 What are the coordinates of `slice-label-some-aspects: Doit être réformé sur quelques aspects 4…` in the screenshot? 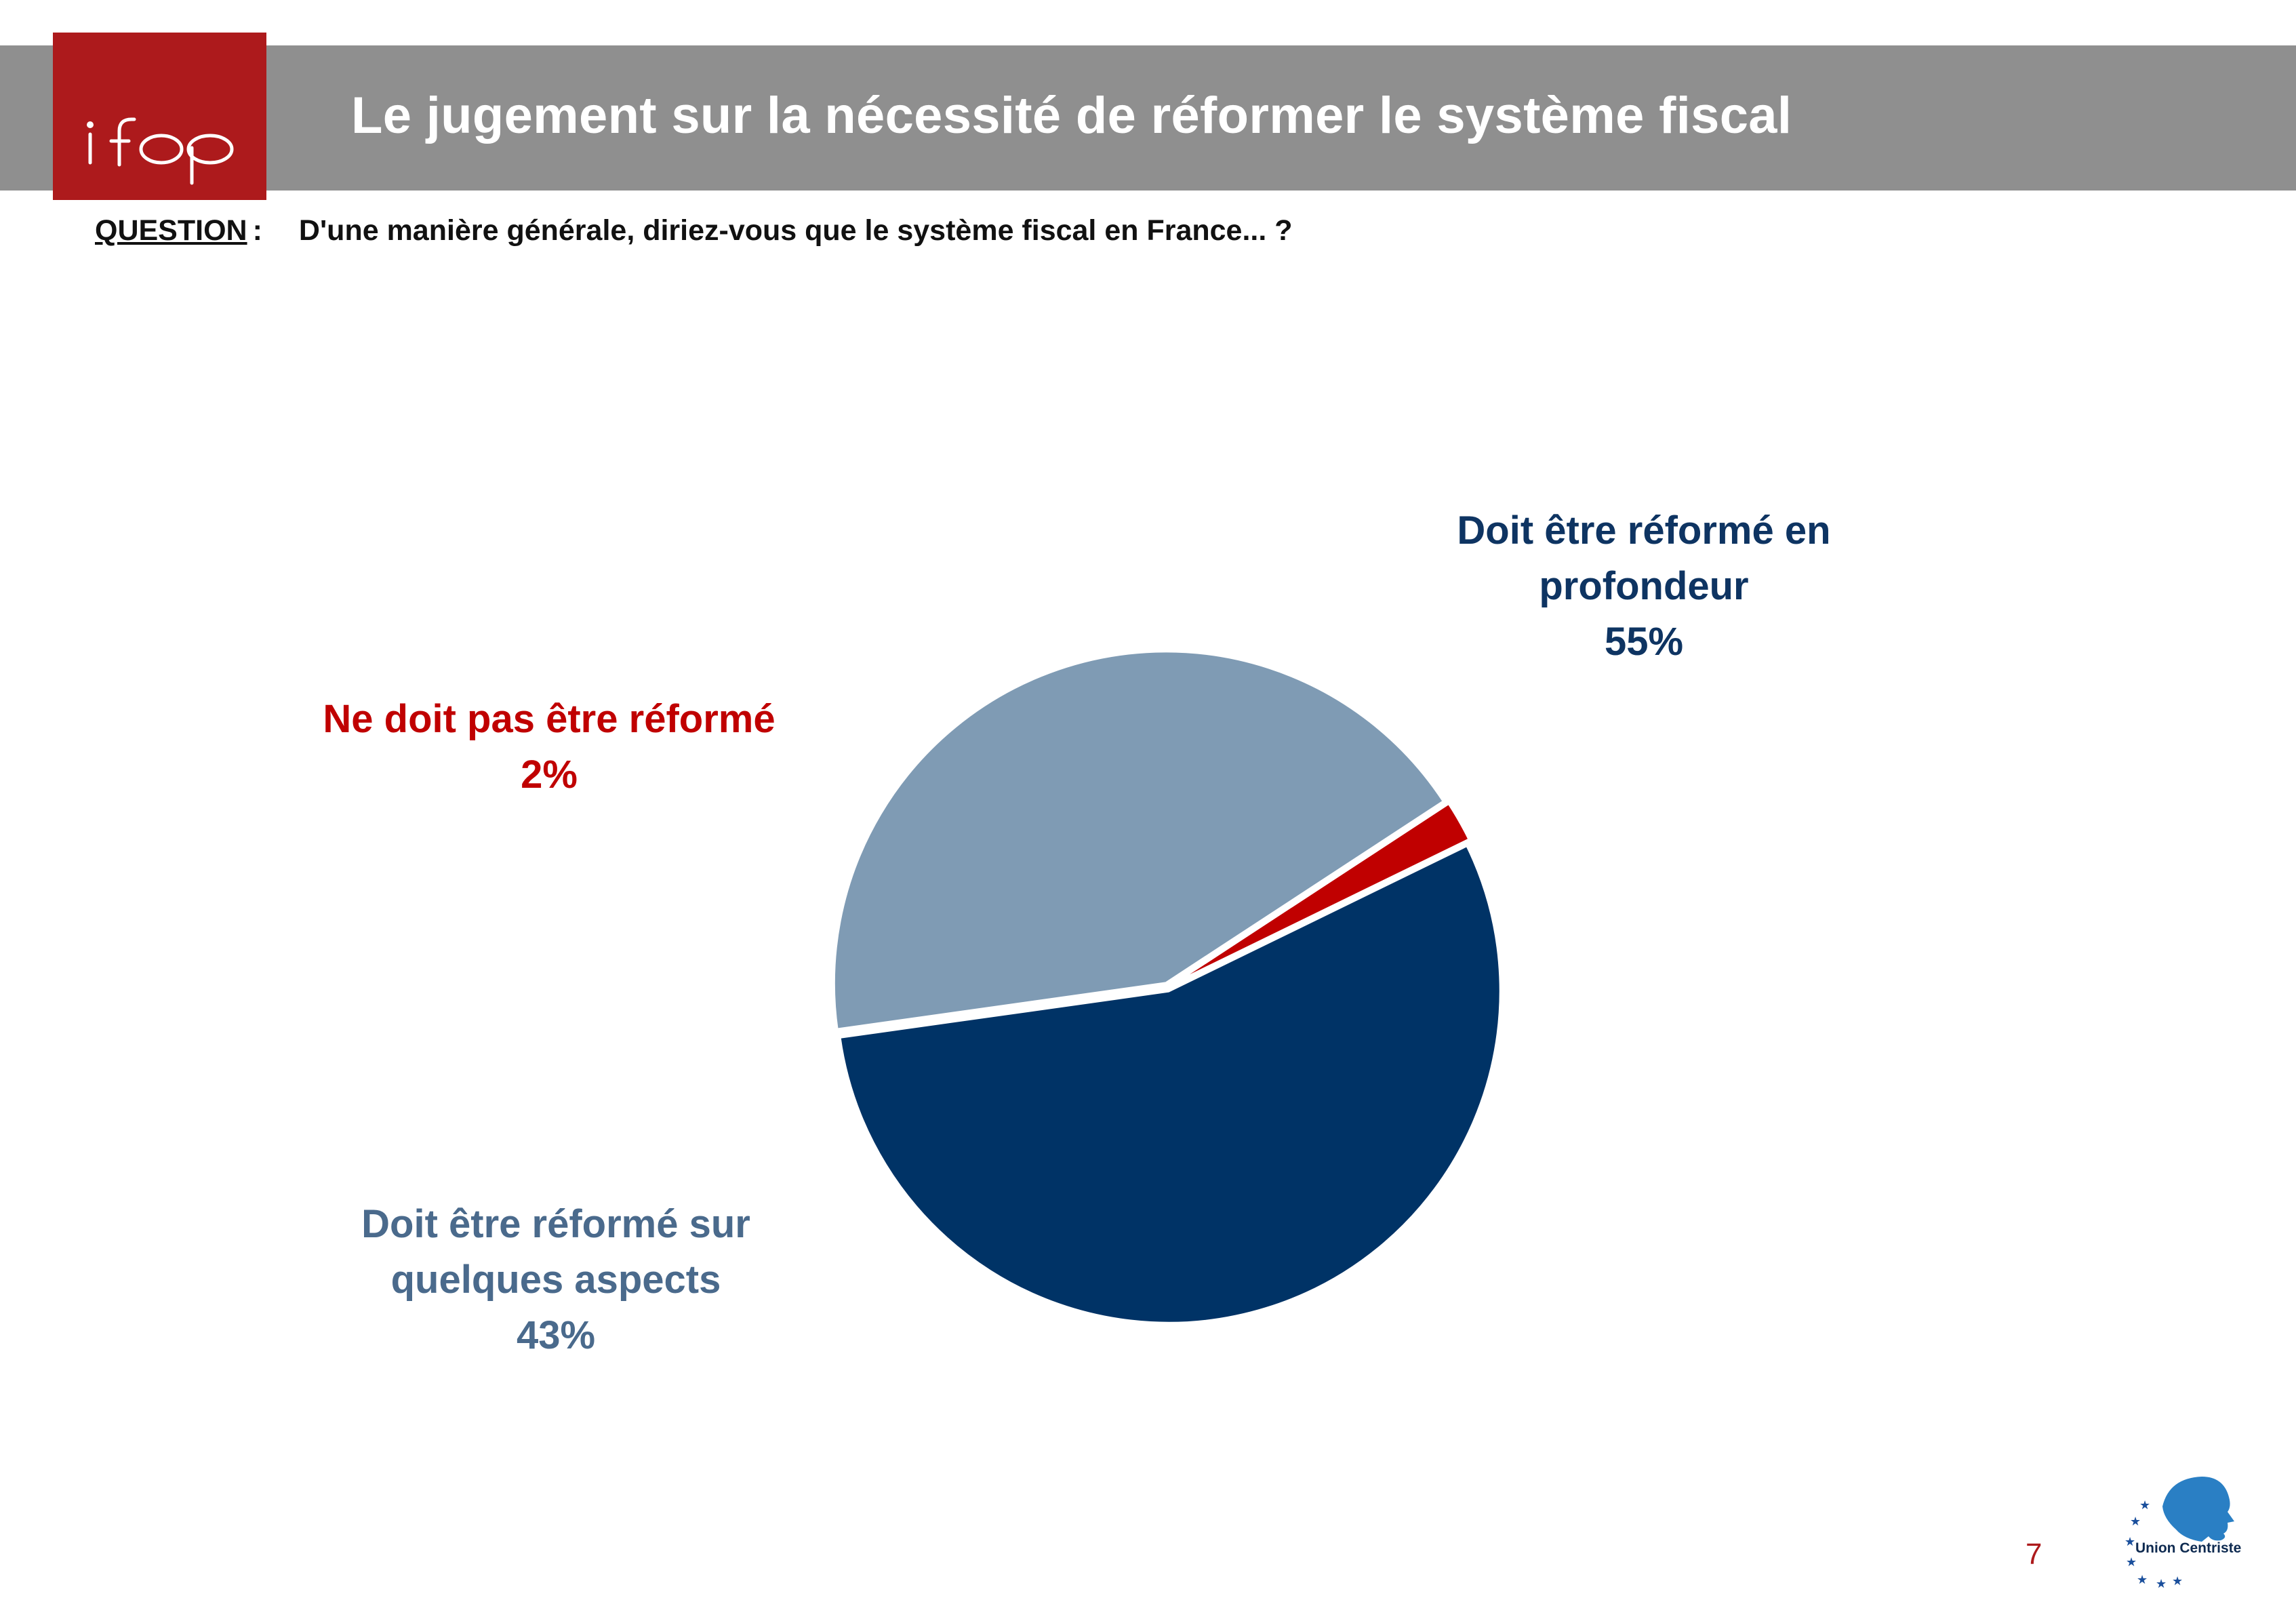 It's located at (555, 1280).